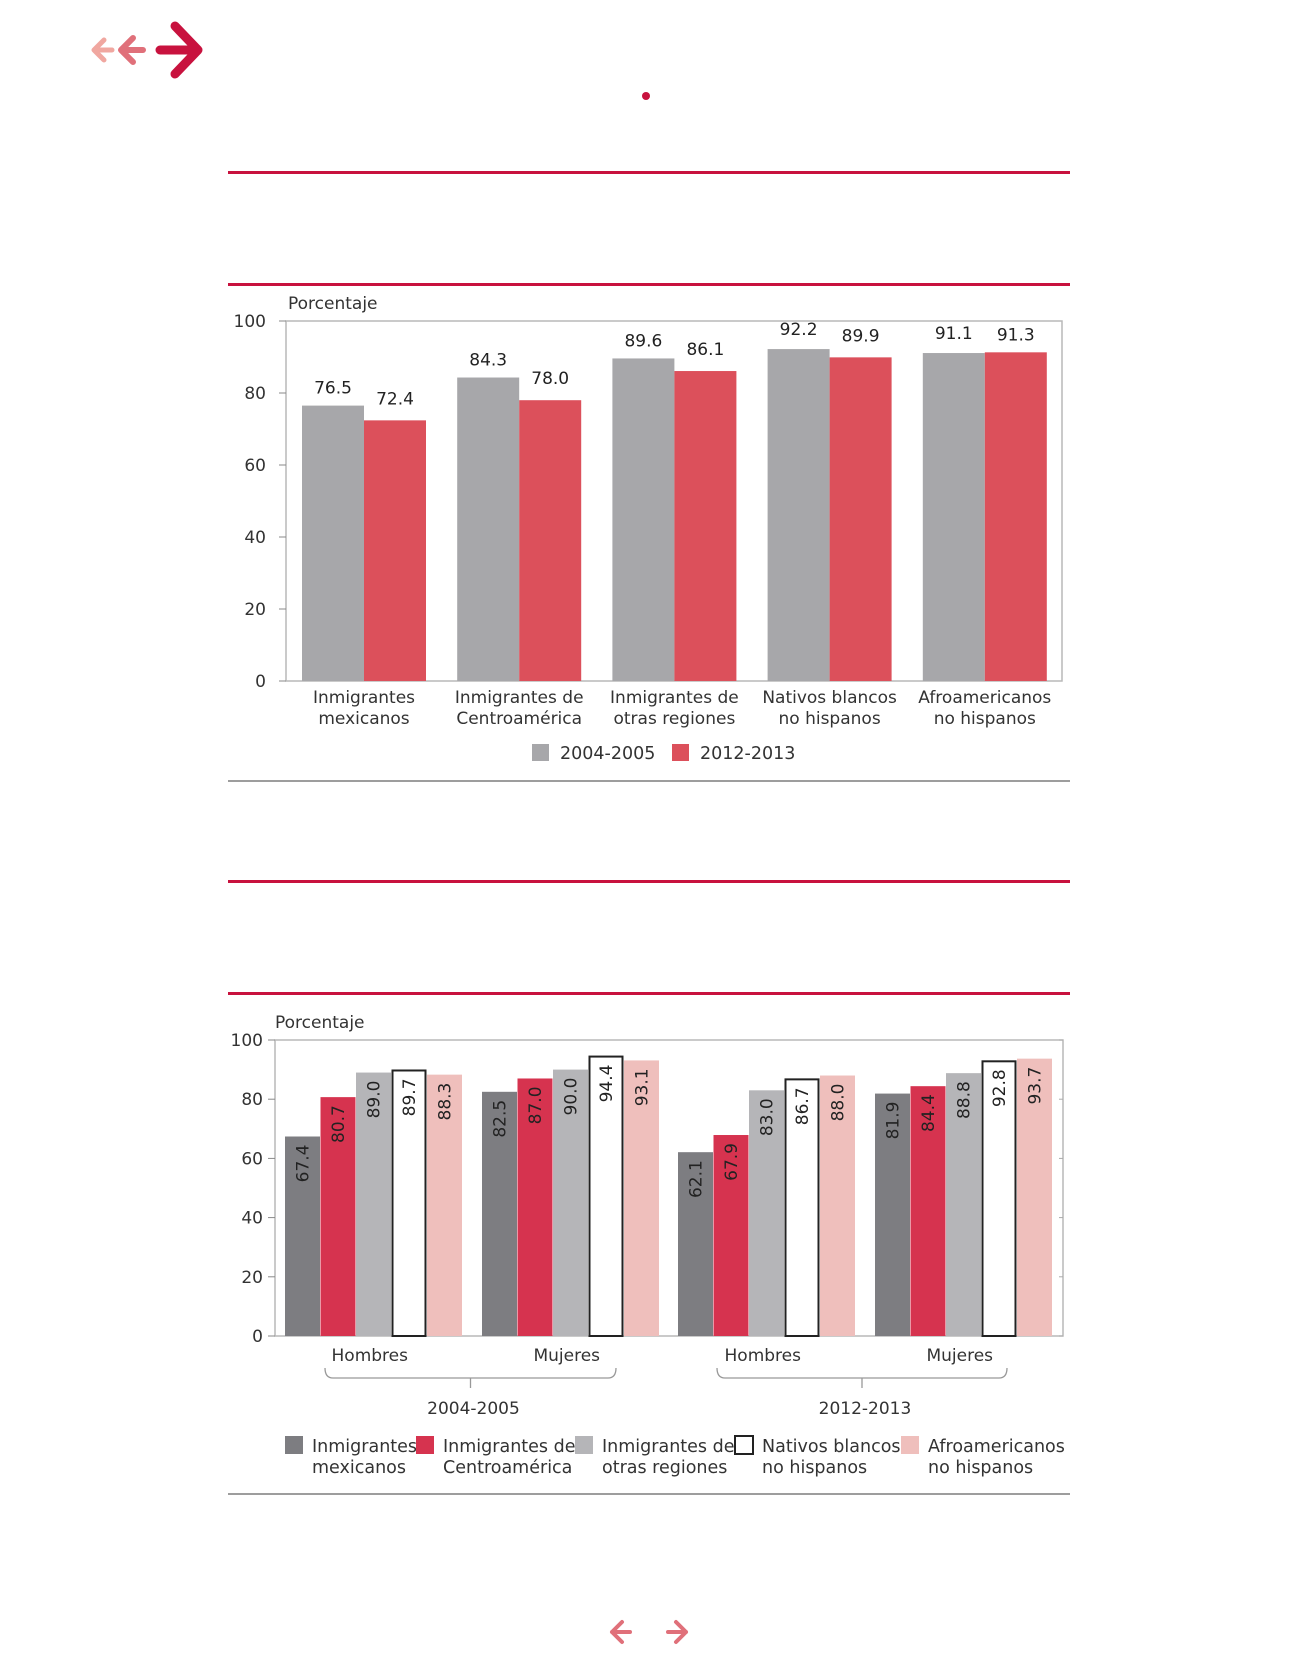  What do you see at coordinates (363, 719) in the screenshot?
I see `category-label-line2: mexicanos` at bounding box center [363, 719].